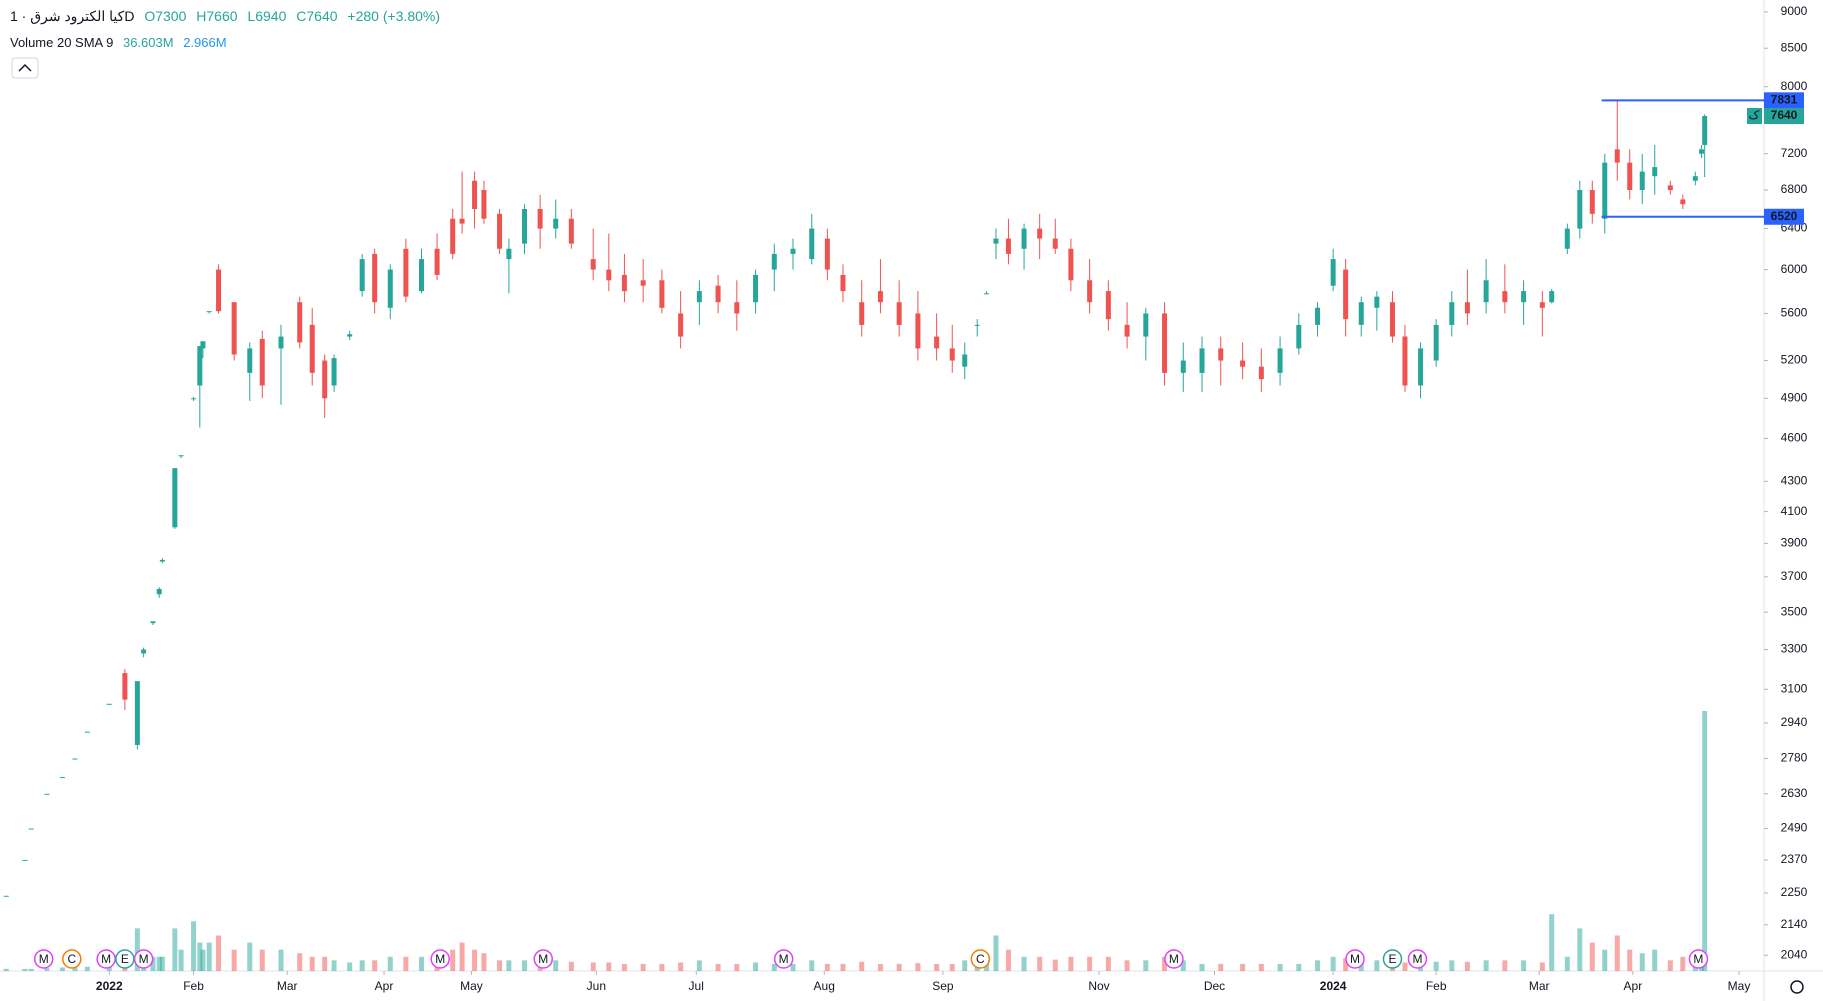  I want to click on price-tag, so click(1784, 100).